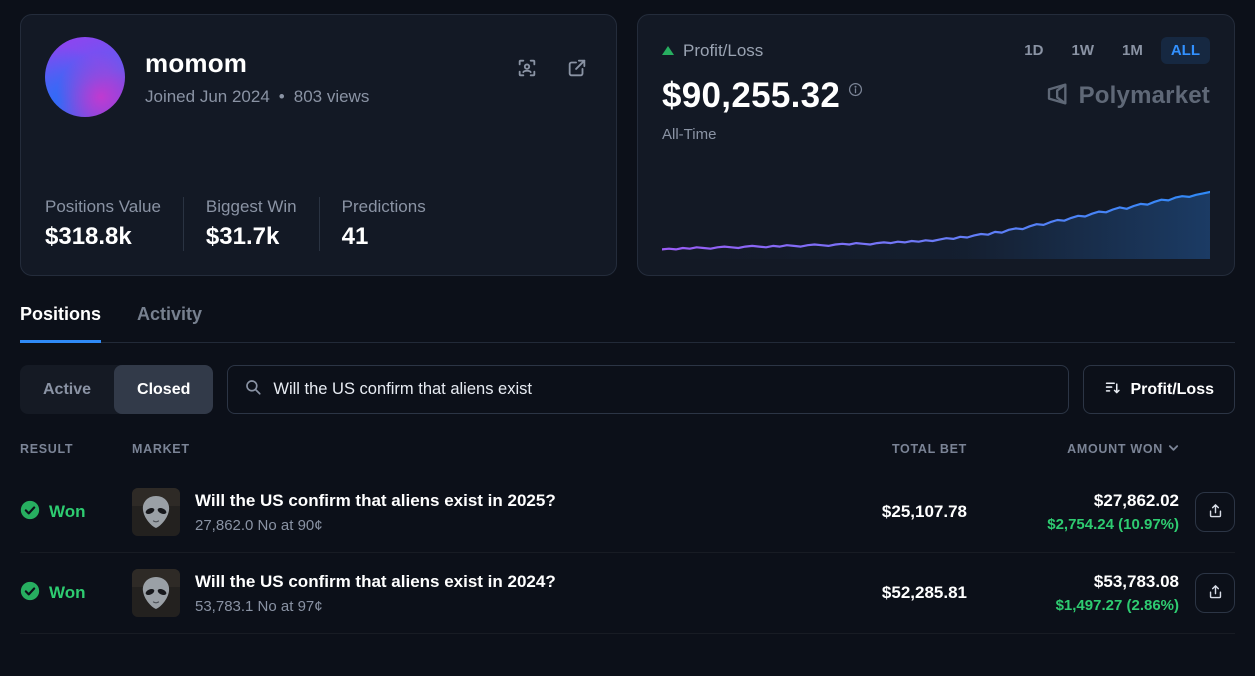 The height and width of the screenshot is (676, 1255). What do you see at coordinates (577, 68) in the screenshot?
I see `external-link-icon` at bounding box center [577, 68].